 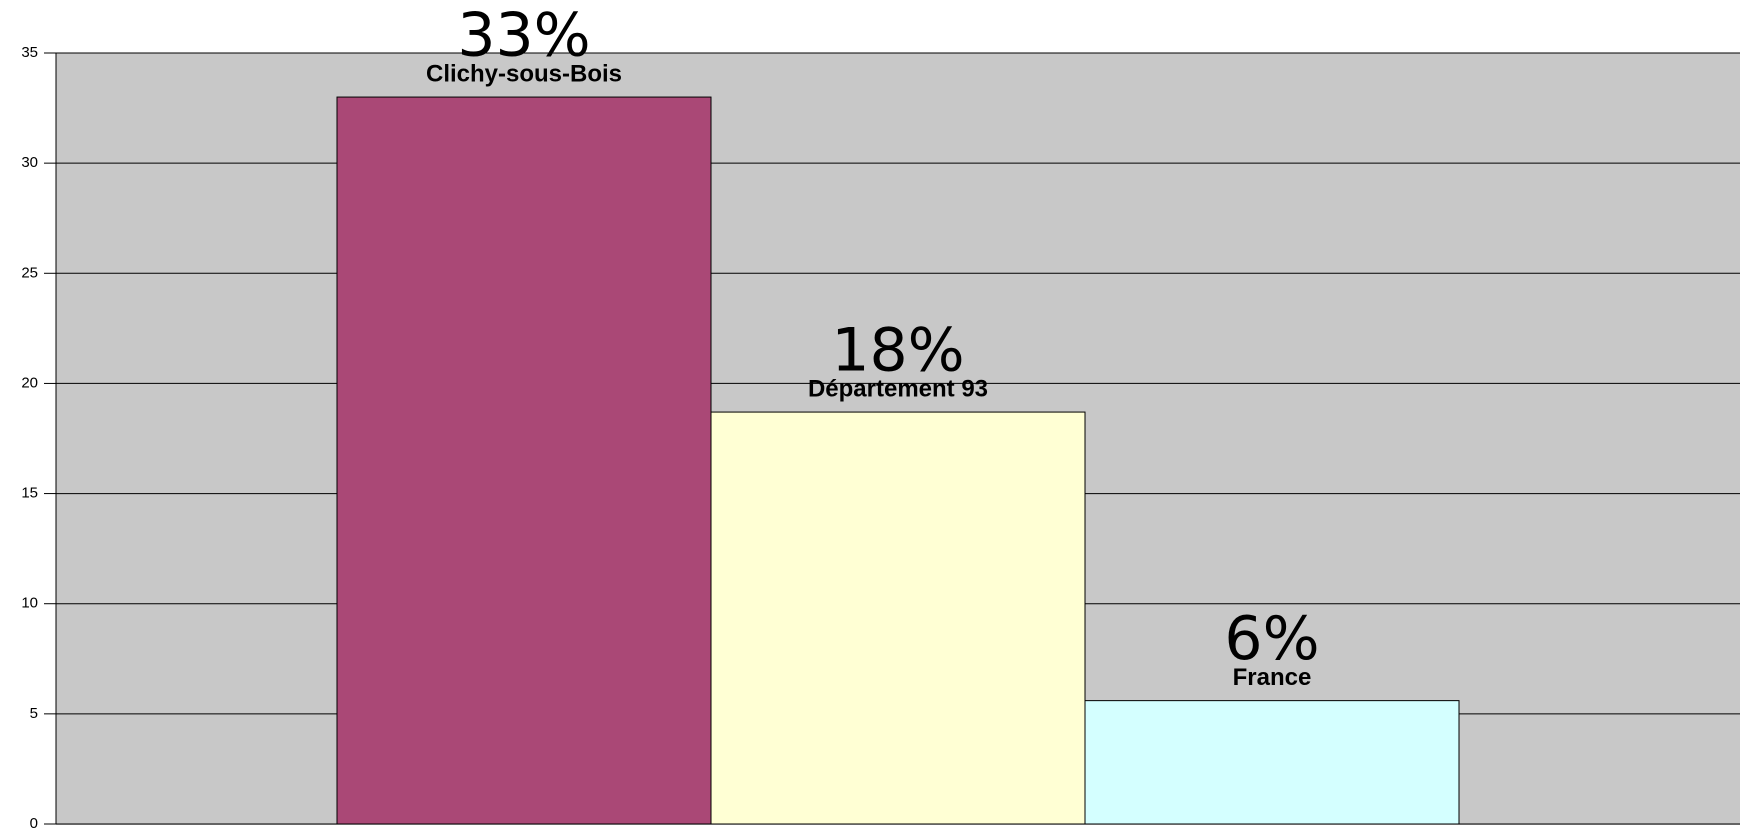 What do you see at coordinates (34, 822) in the screenshot?
I see `y-tick-label: 0` at bounding box center [34, 822].